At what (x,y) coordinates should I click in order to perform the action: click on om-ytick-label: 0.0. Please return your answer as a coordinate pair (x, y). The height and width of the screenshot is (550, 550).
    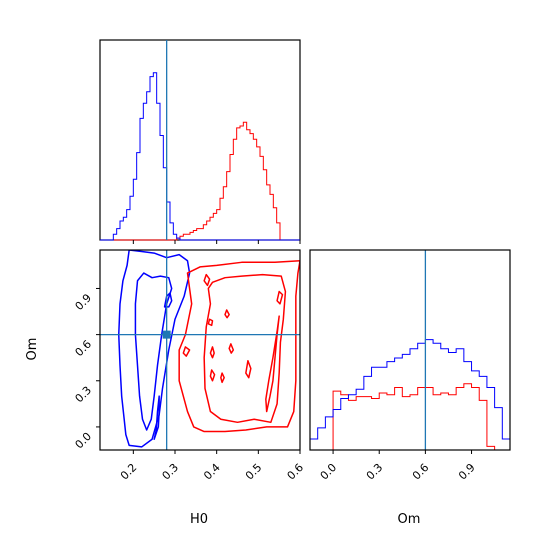
    Looking at the image, I should click on (84, 441).